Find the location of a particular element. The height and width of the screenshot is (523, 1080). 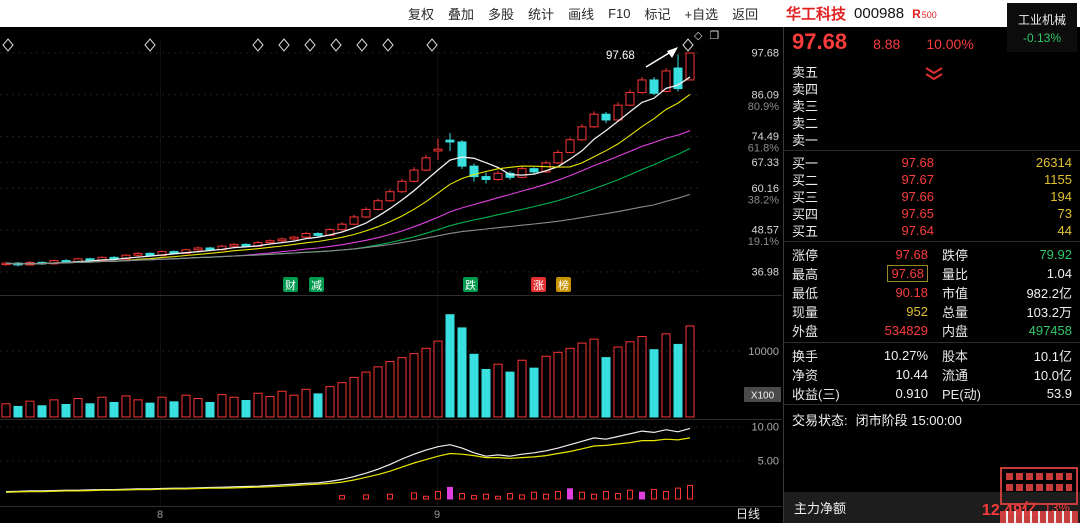

margin-trading-marker: R is located at coordinates (916, 13).